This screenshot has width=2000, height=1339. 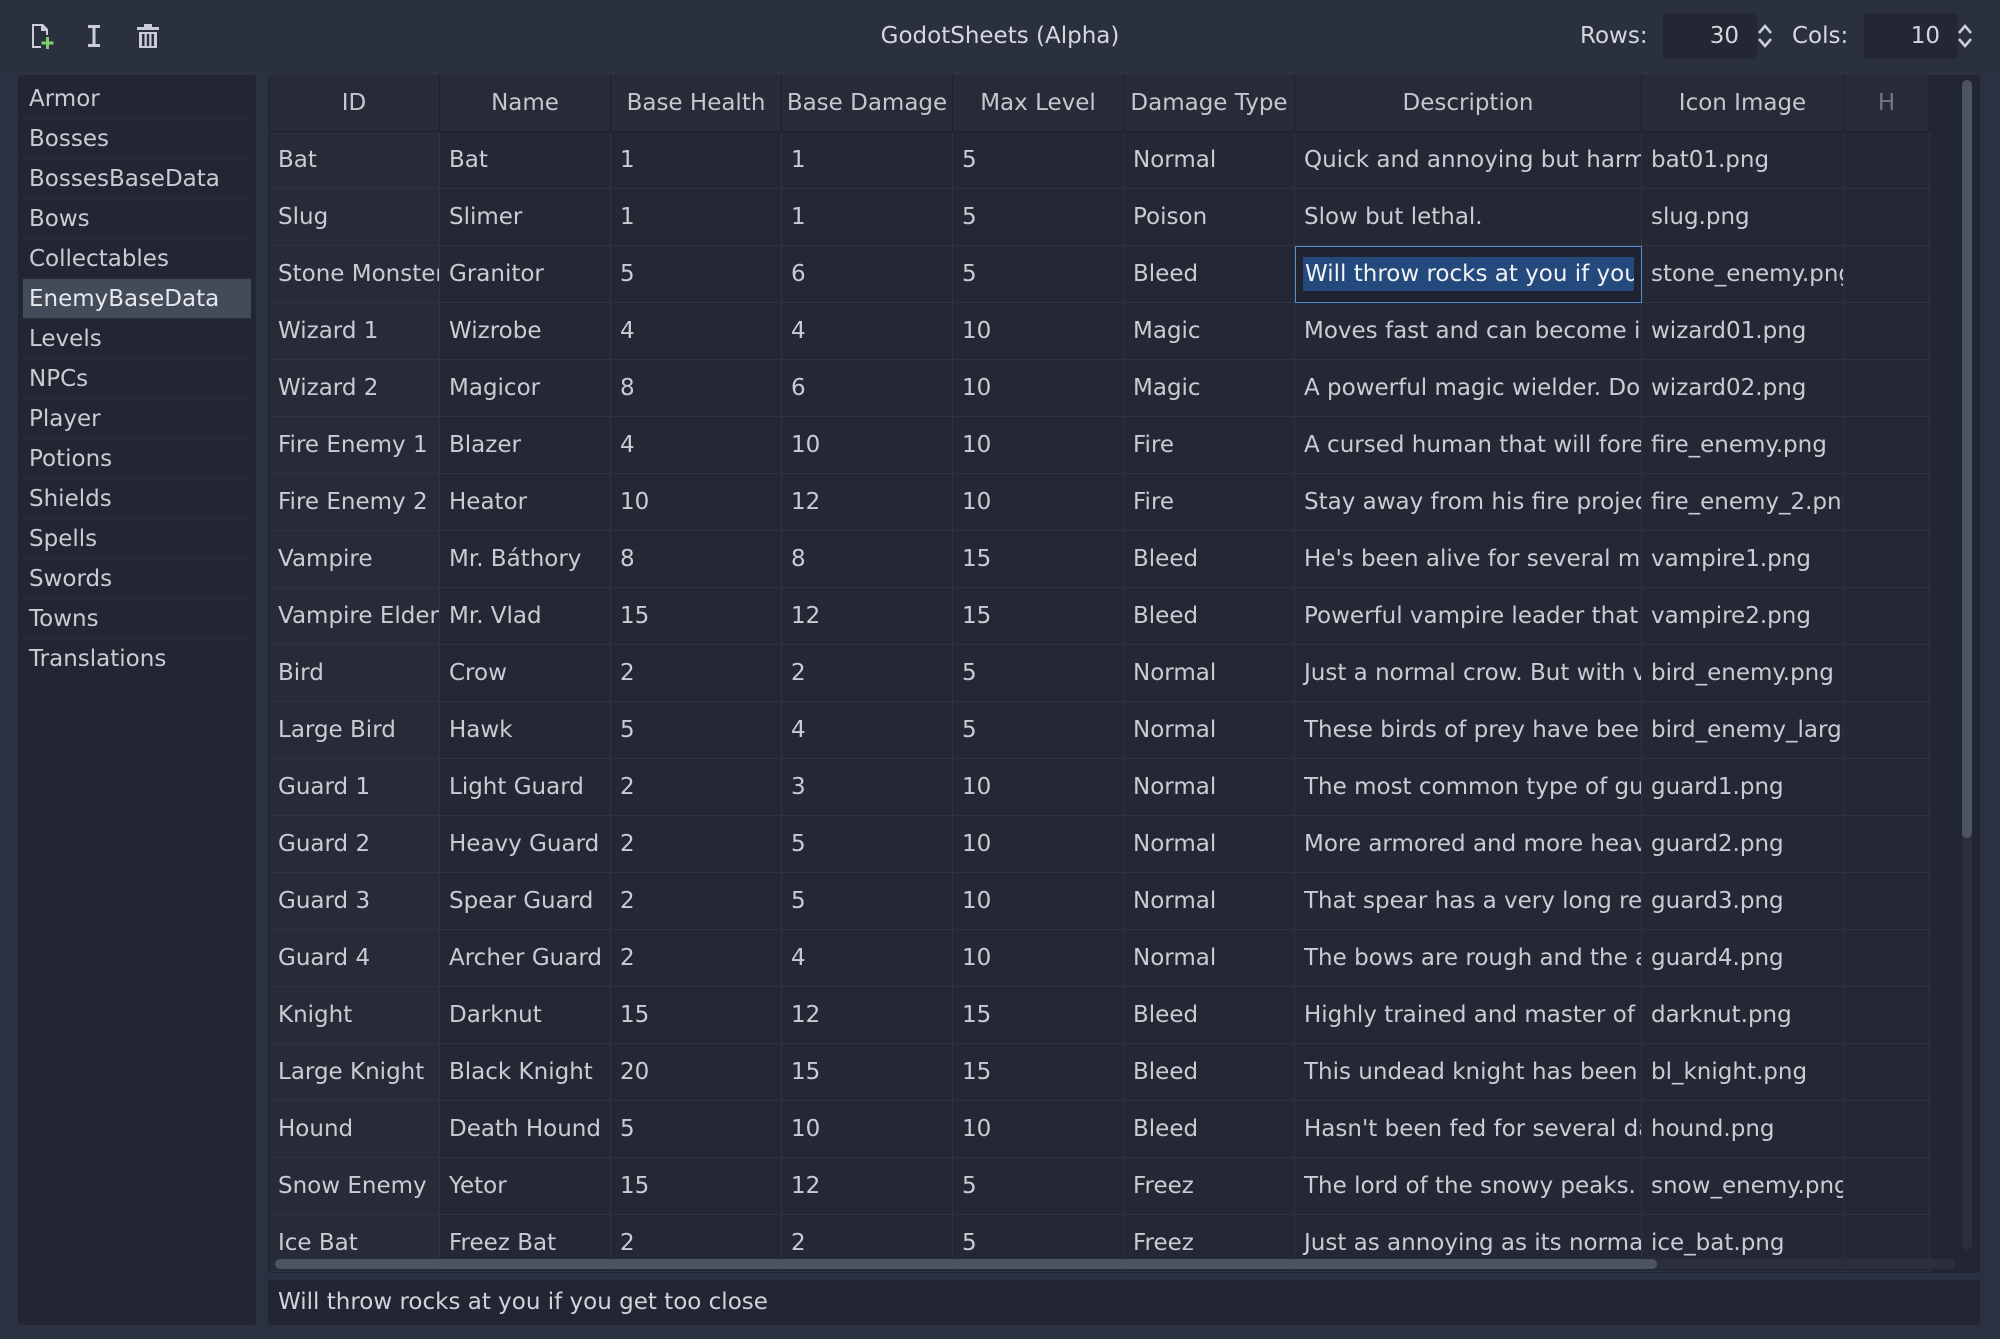 What do you see at coordinates (137, 459) in the screenshot?
I see `sidebar-item-potions: Potions` at bounding box center [137, 459].